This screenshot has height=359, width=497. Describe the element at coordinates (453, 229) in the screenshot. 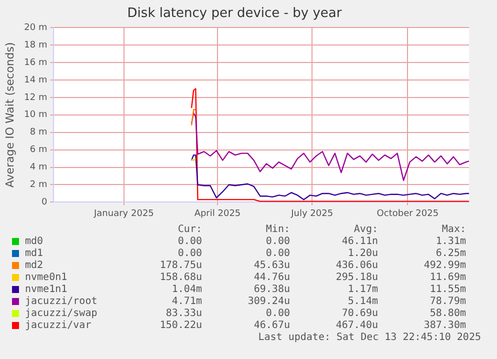

I see `text: Max:` at that location.